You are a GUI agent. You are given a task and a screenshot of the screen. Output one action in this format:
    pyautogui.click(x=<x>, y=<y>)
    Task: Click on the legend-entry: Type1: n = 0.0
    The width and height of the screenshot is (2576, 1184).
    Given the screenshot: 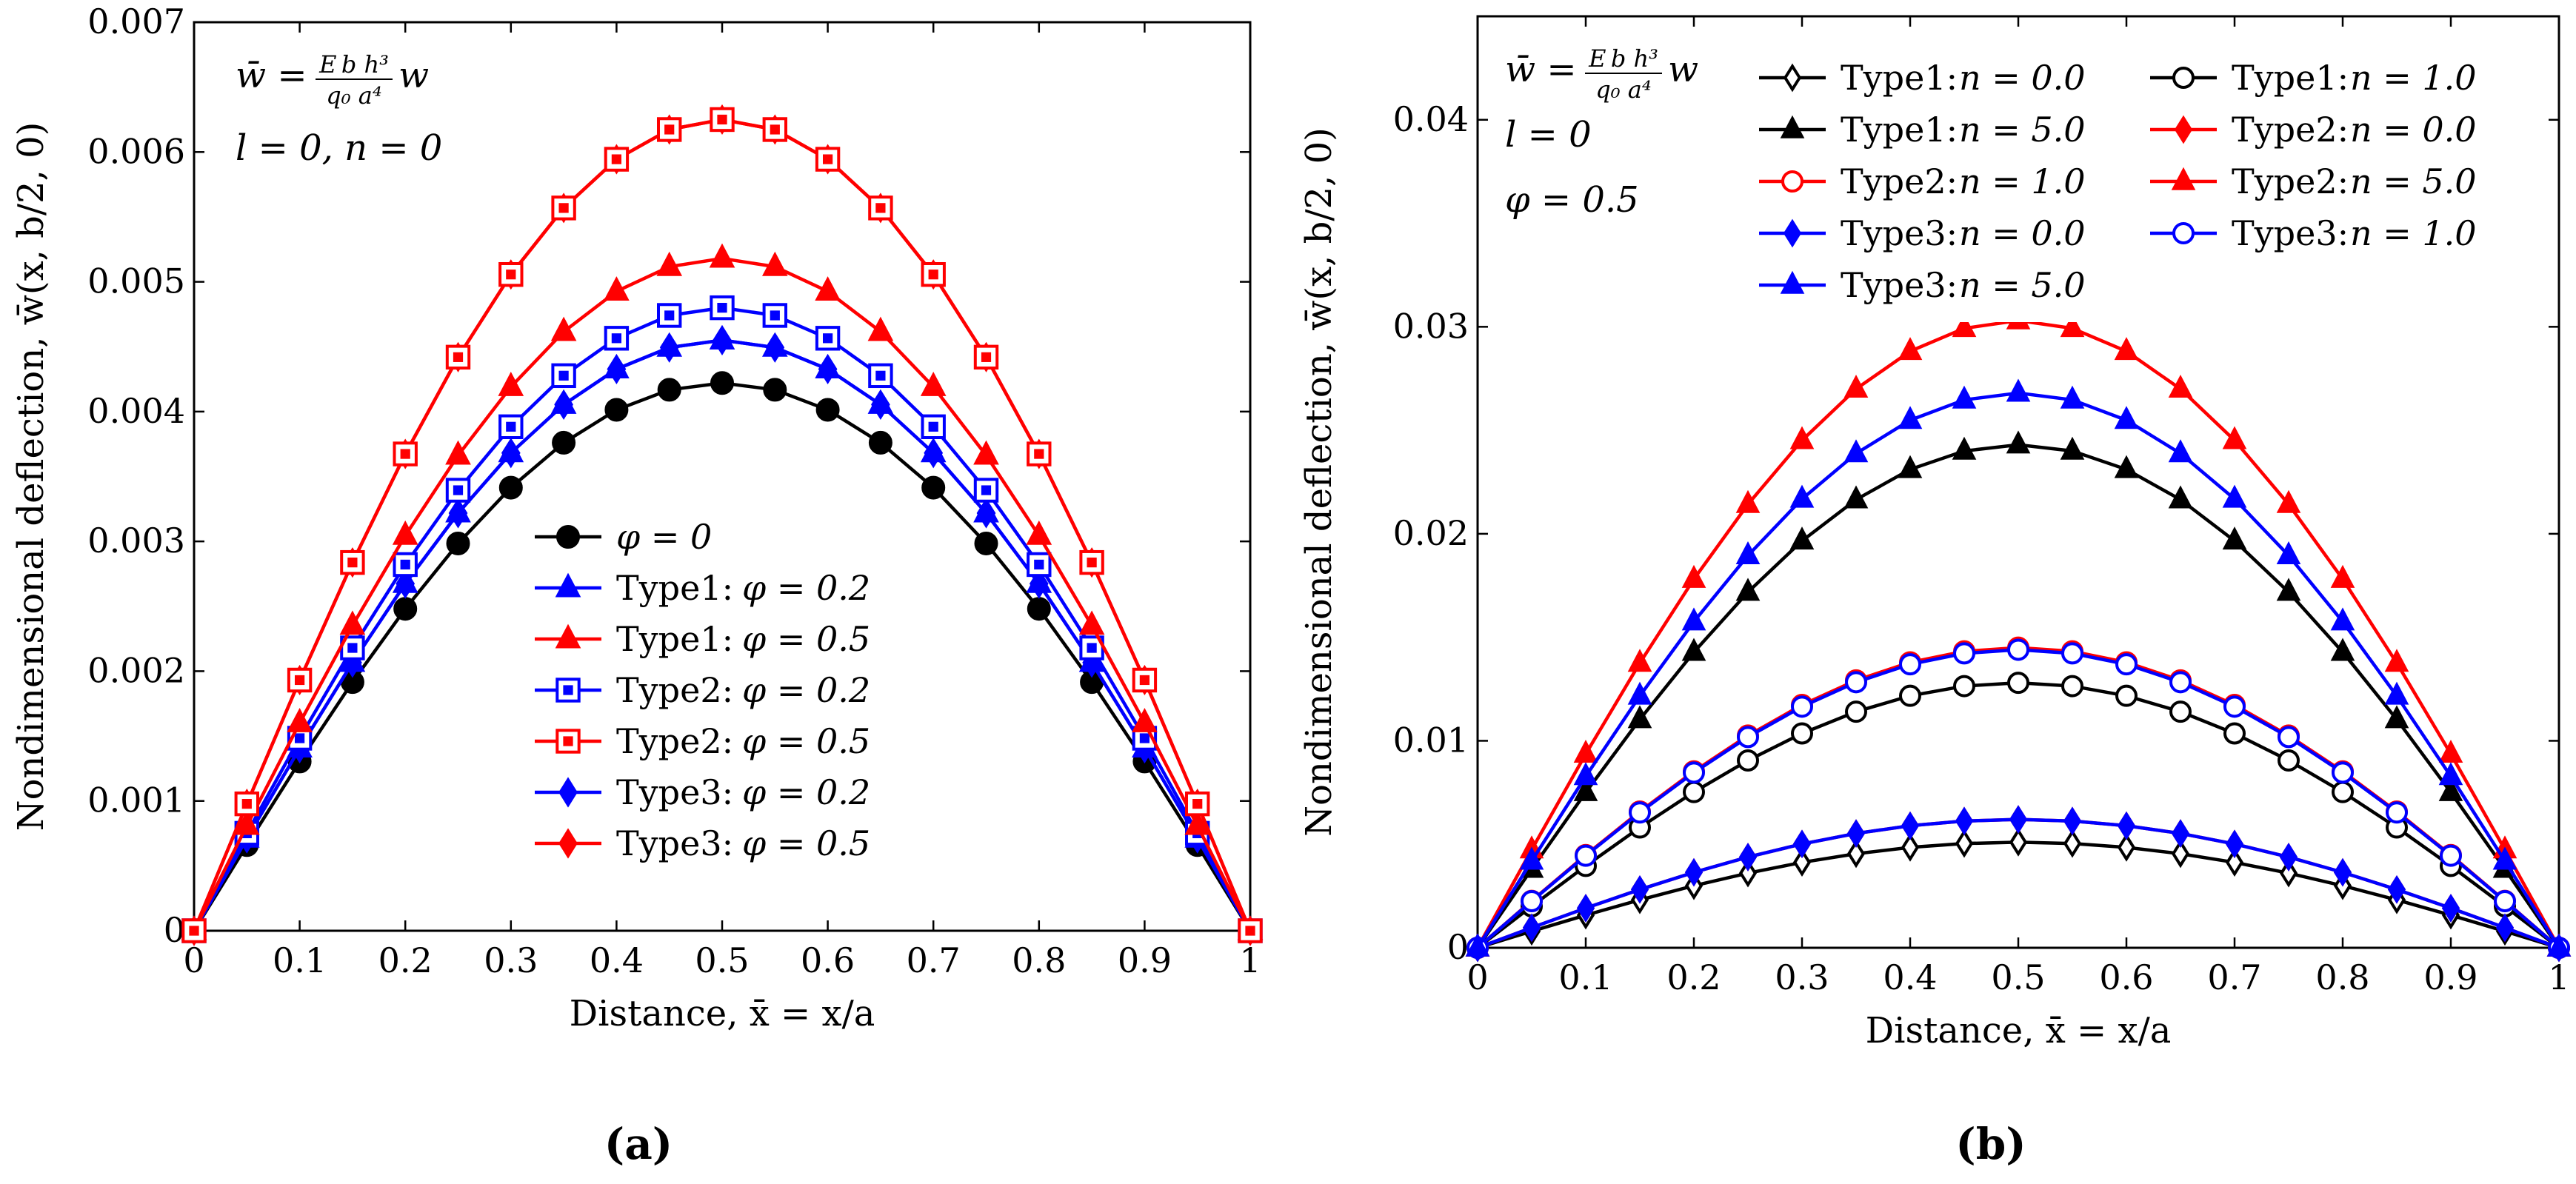 What is the action you would take?
    pyautogui.click(x=1922, y=78)
    